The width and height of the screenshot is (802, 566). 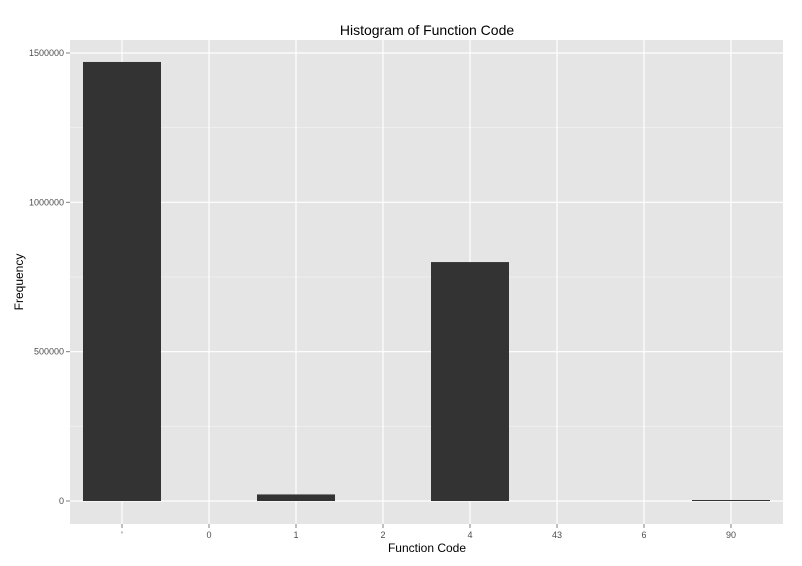 What do you see at coordinates (46, 202) in the screenshot?
I see `y-tick-label: 1000000` at bounding box center [46, 202].